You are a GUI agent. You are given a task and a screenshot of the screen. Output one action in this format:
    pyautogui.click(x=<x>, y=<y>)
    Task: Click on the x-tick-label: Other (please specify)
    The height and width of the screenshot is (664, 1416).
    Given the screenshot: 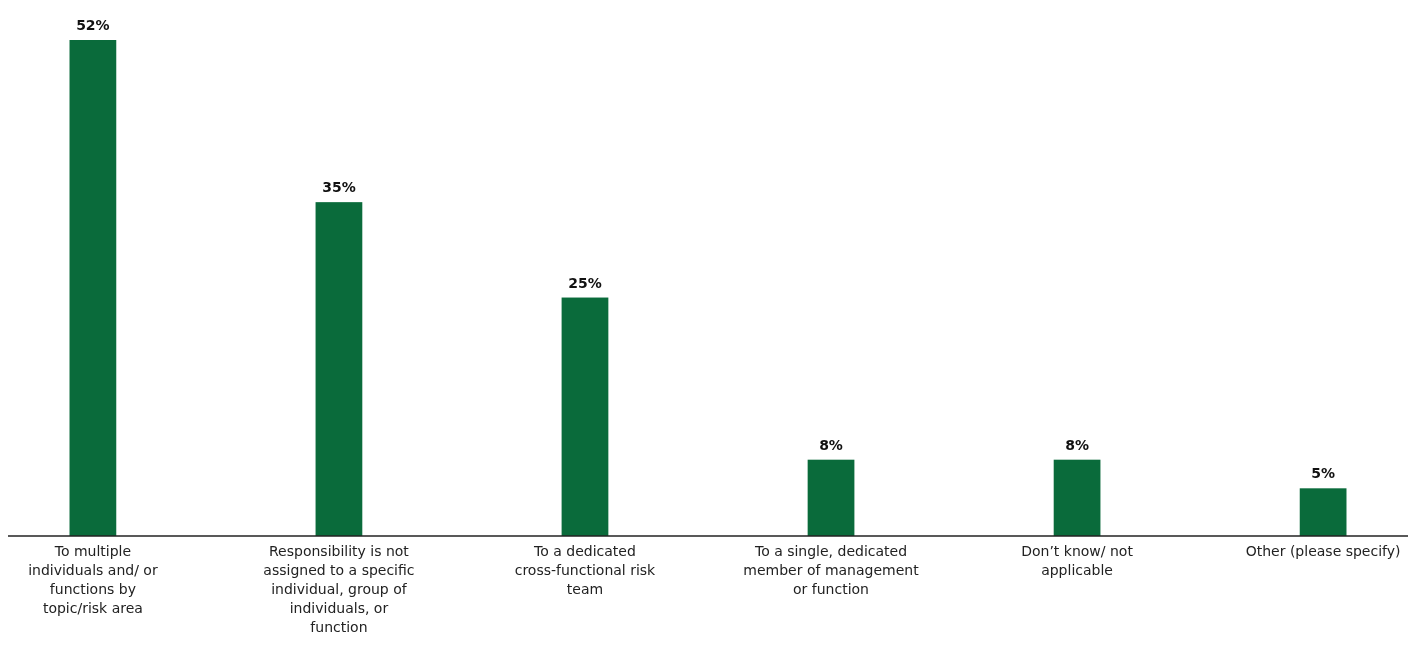 What is the action you would take?
    pyautogui.click(x=1323, y=551)
    